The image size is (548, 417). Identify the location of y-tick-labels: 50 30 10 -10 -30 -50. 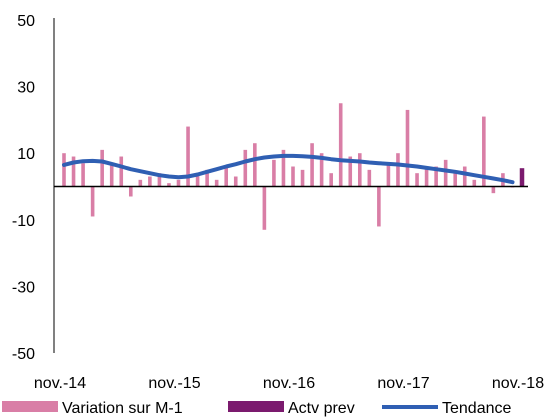
(23, 188).